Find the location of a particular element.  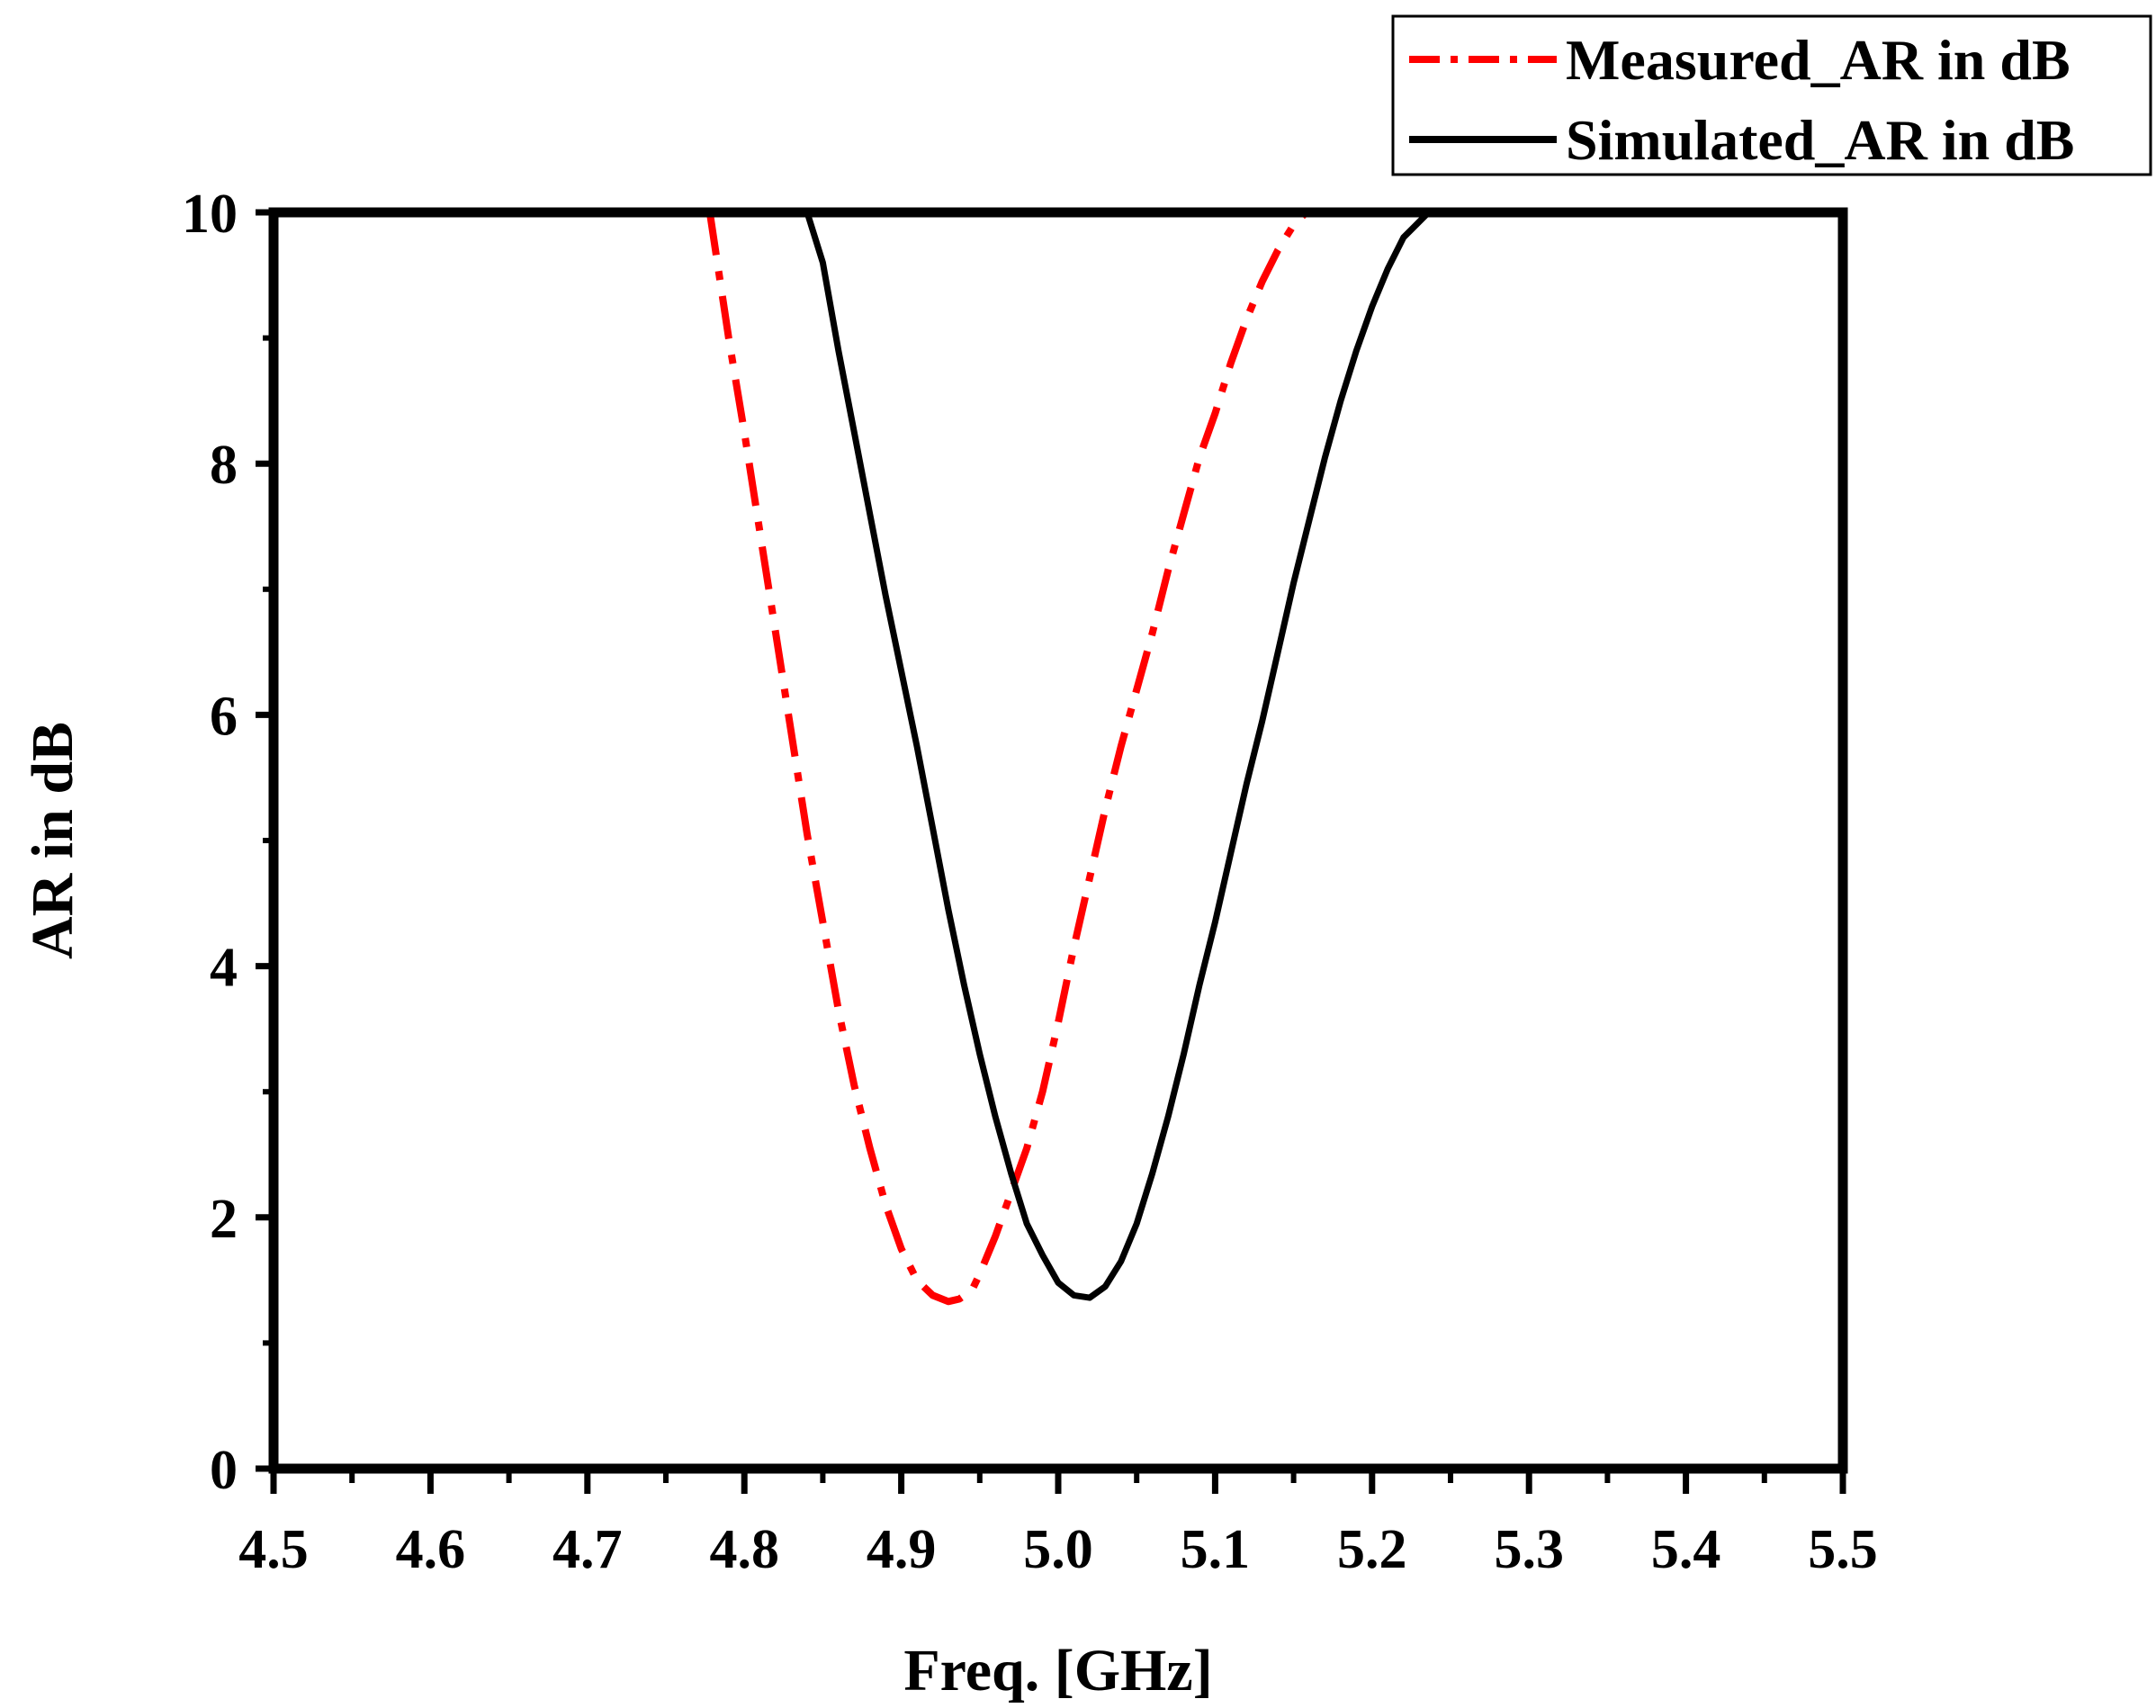

legend-label-measured: Measured_AR in dB is located at coordinates (1818, 60).